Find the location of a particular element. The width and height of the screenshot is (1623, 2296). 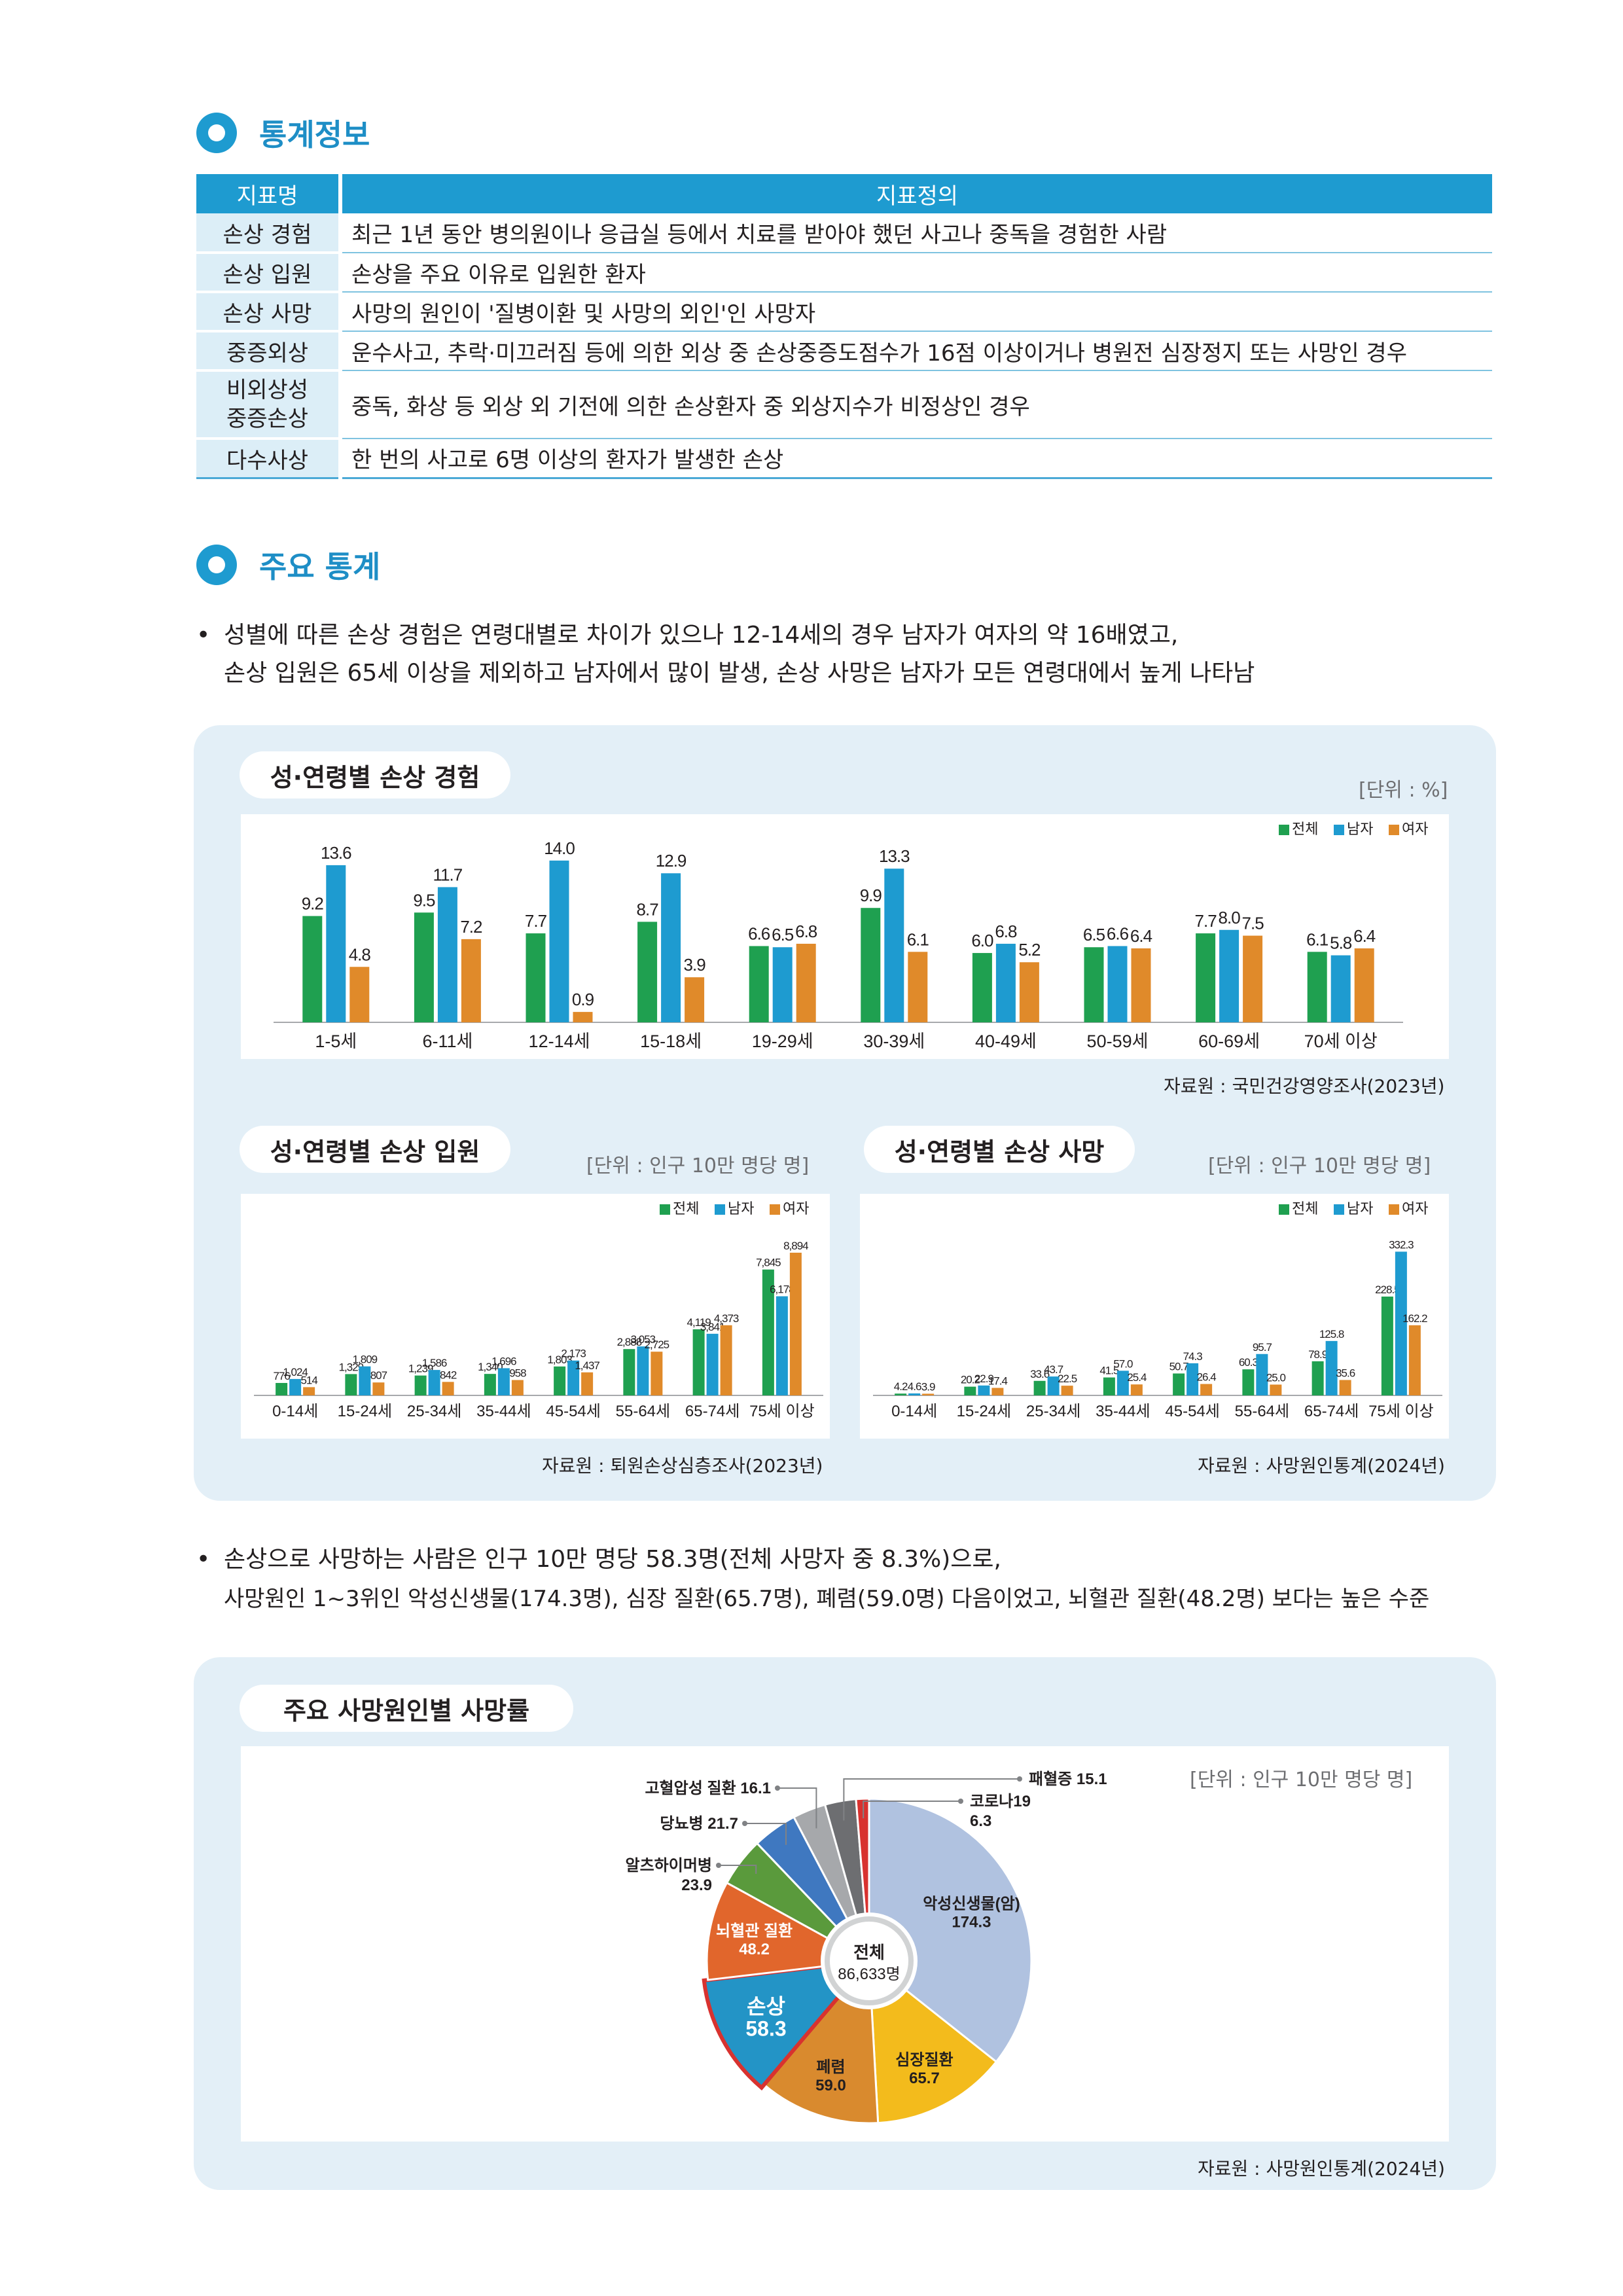

data-label: 9.2 is located at coordinates (313, 904).